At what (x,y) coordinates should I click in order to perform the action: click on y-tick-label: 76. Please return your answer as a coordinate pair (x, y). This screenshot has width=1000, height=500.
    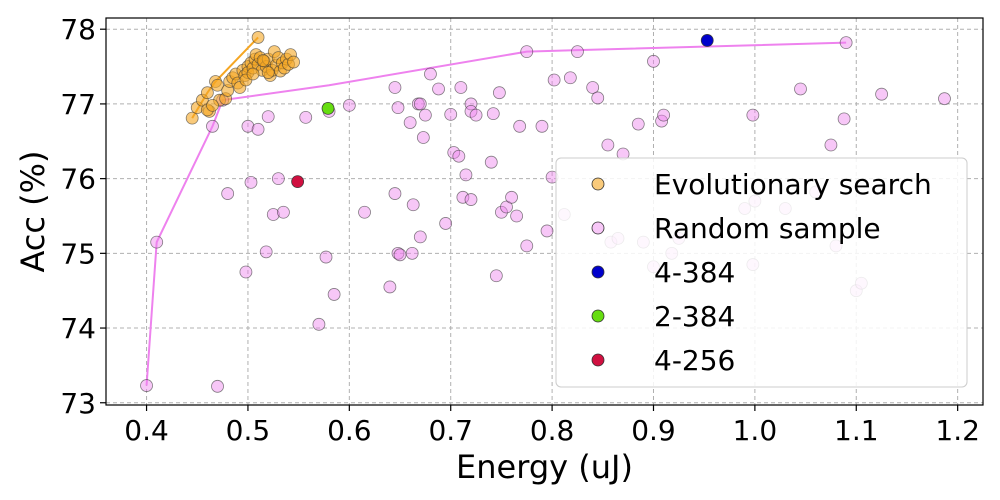
    Looking at the image, I should click on (78, 179).